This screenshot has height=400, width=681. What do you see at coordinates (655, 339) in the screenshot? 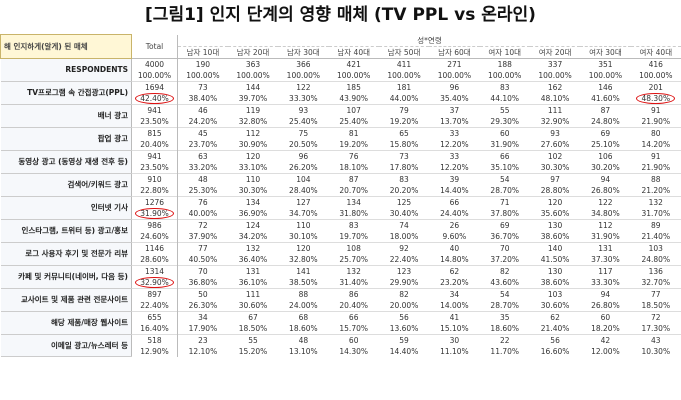
I see `count-cell: 43` at bounding box center [655, 339].